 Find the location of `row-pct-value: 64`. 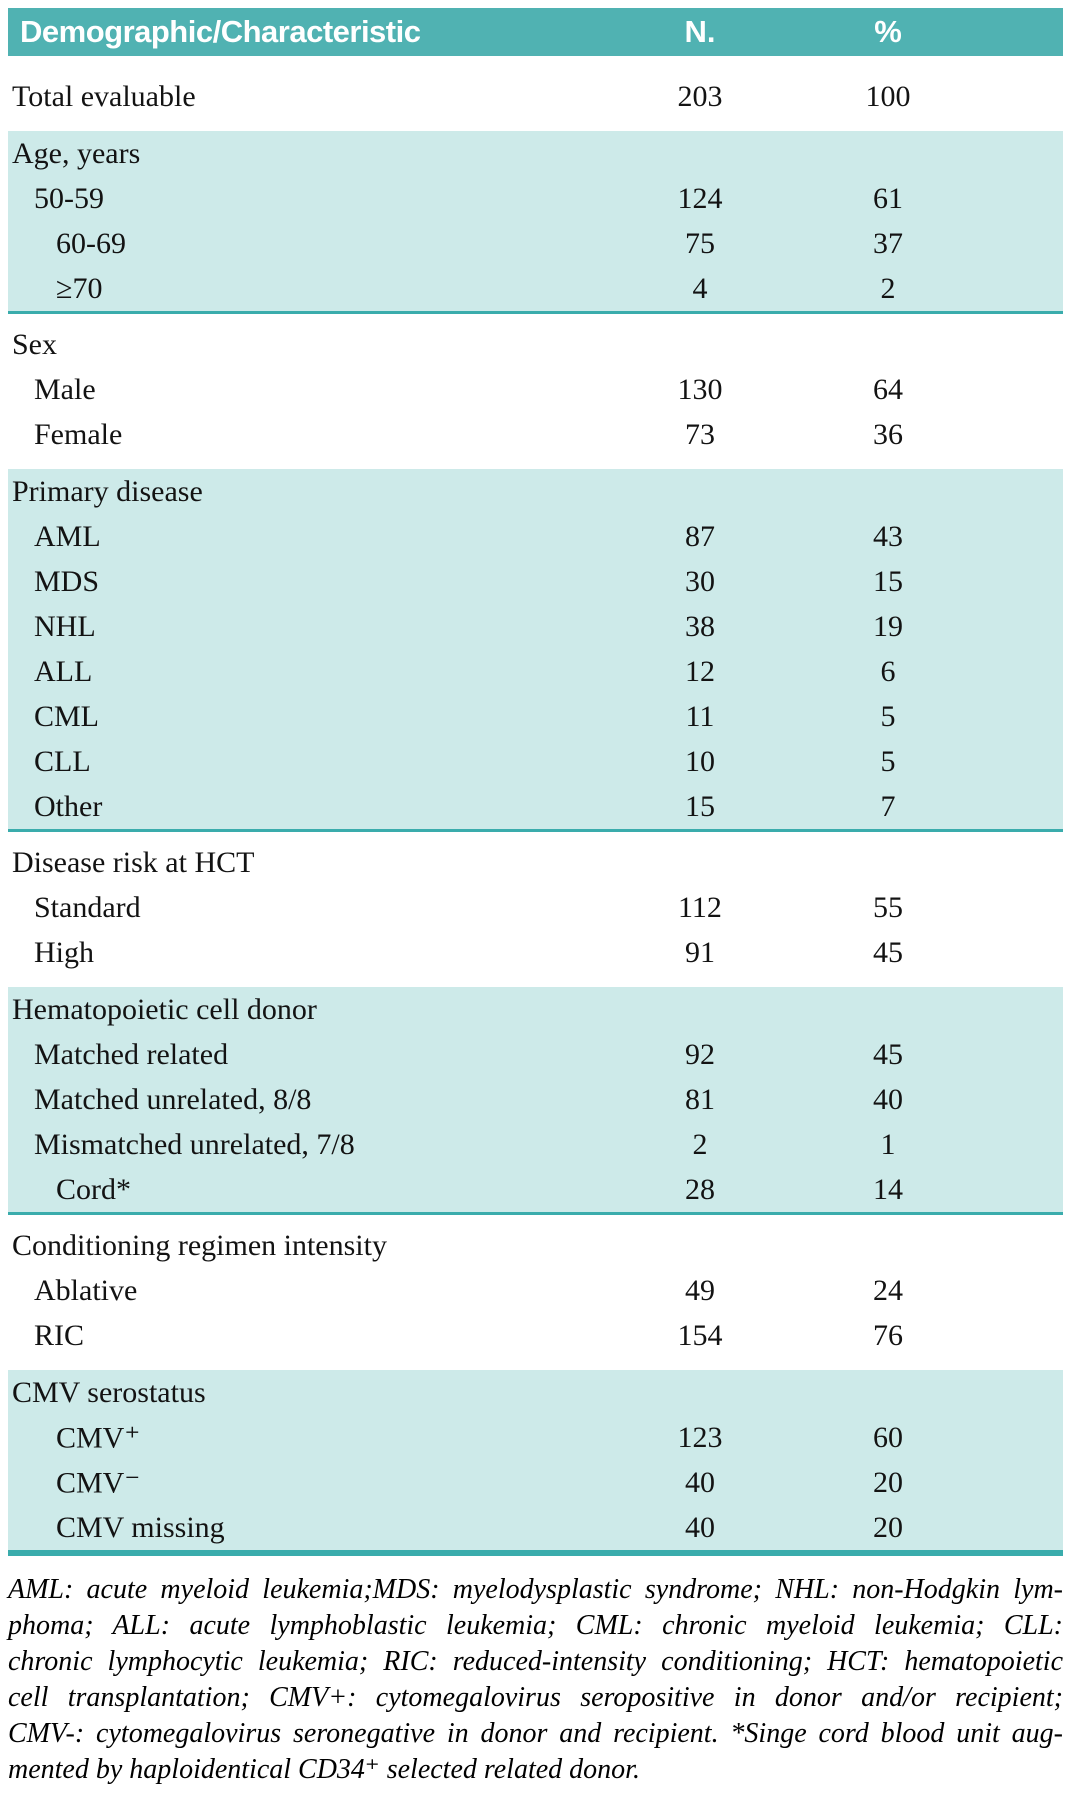

row-pct-value: 64 is located at coordinates (888, 389).